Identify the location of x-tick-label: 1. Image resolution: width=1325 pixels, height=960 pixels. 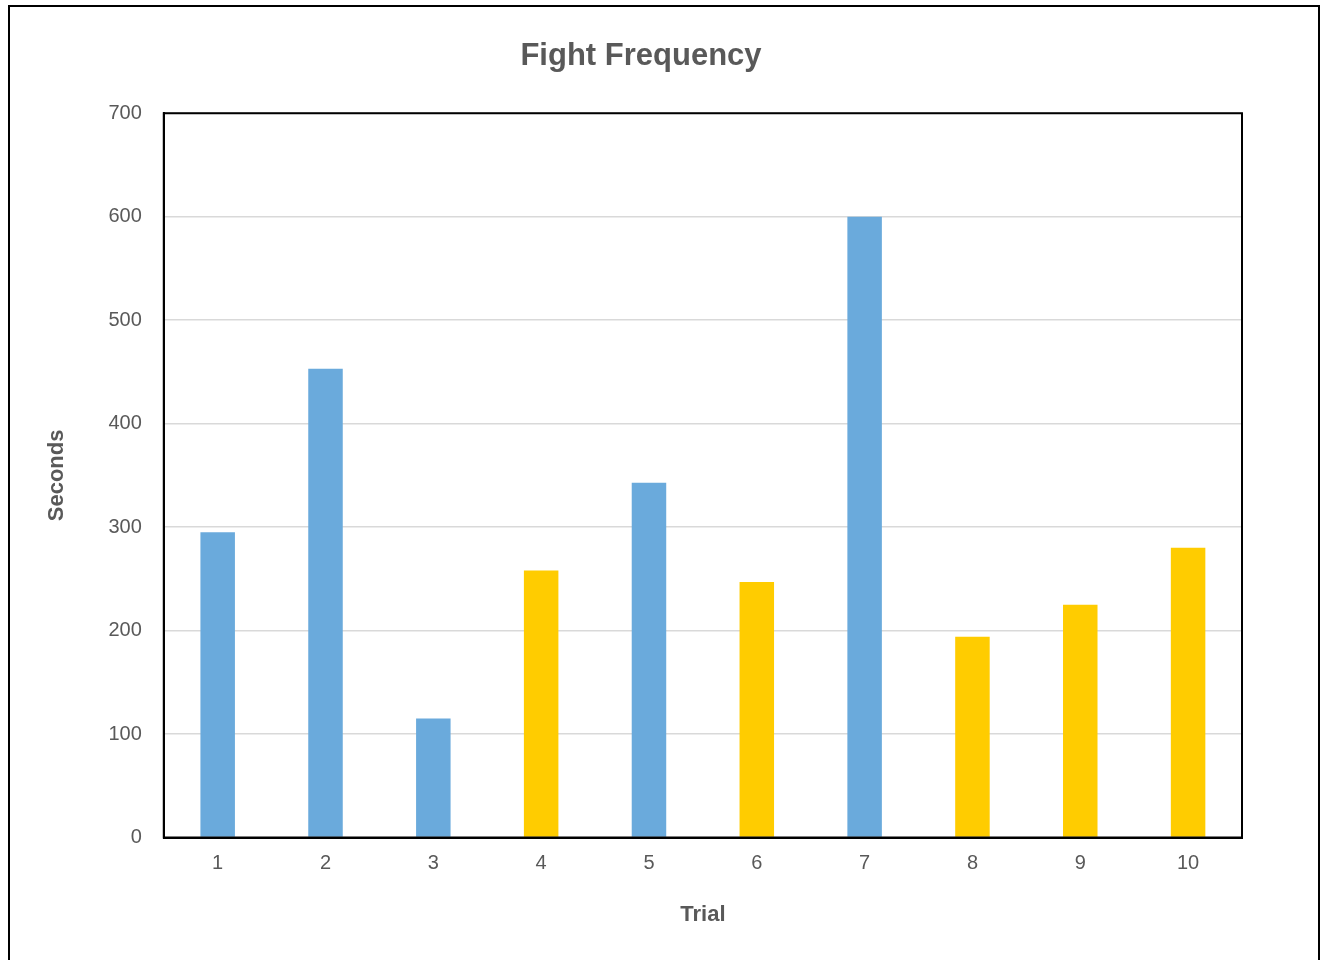
(218, 862).